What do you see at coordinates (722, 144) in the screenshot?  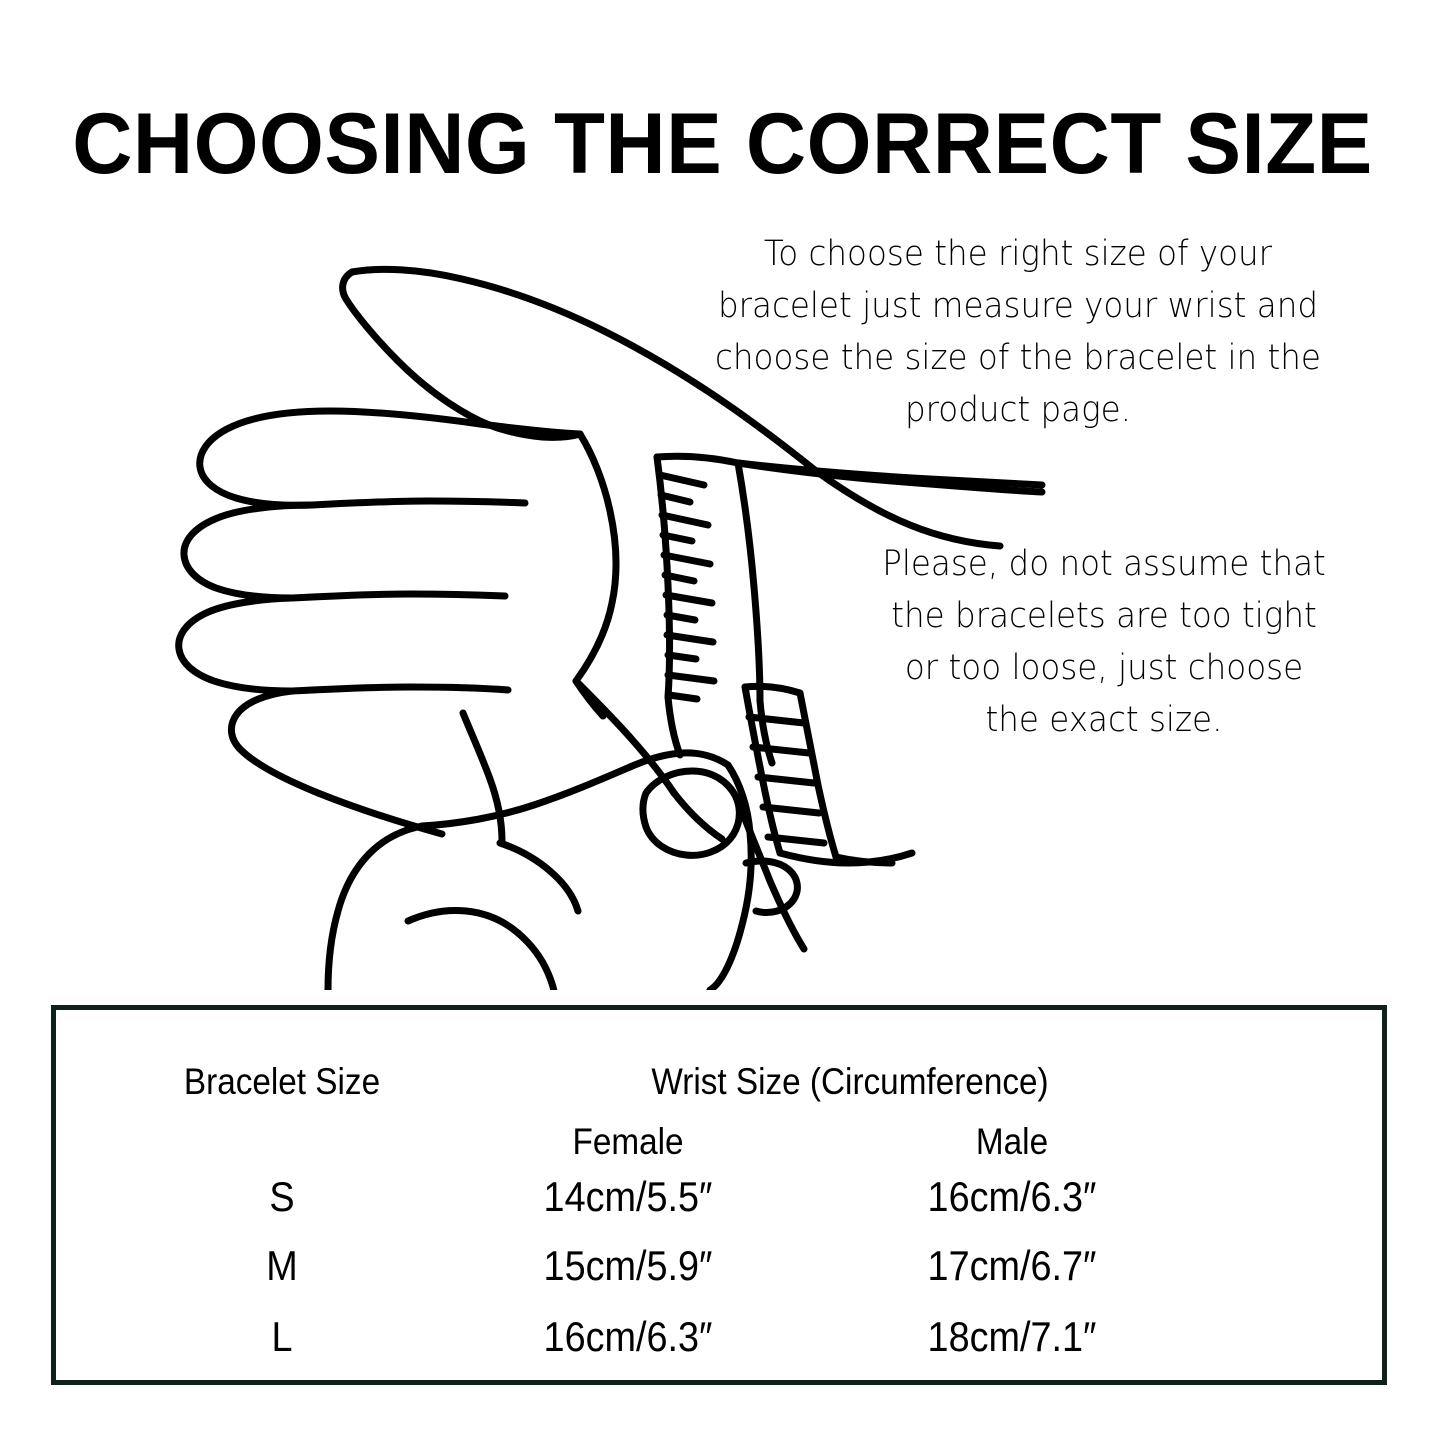 I see `page-title: CHOOSING THE CORRECT SIZE` at bounding box center [722, 144].